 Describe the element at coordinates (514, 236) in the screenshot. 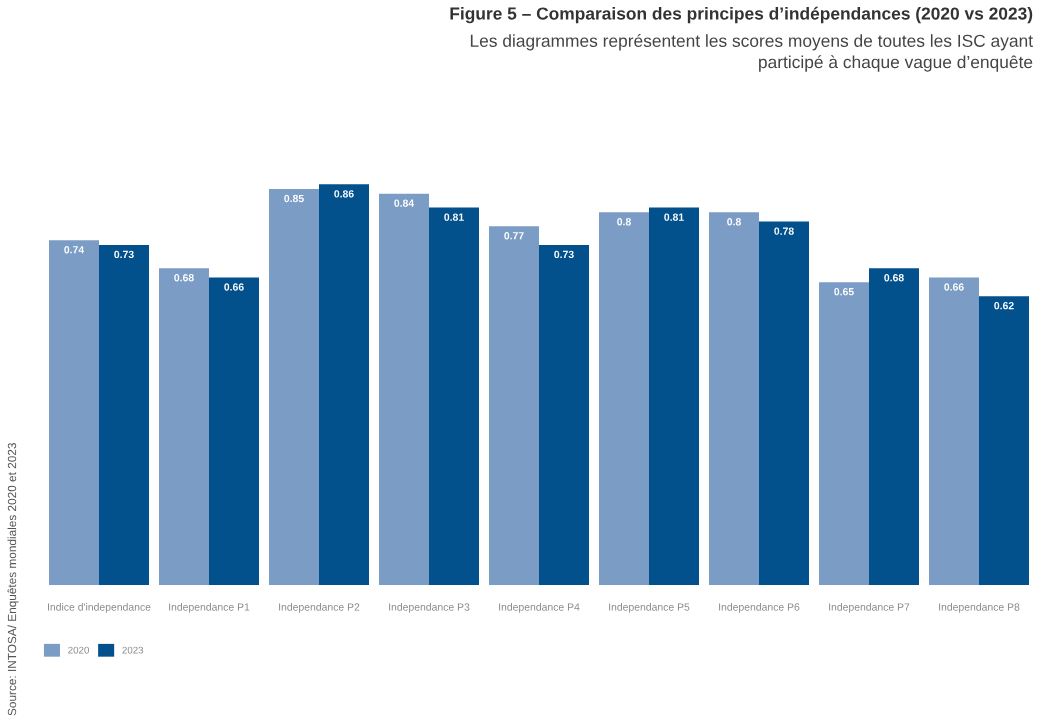

I see `data-label: 0.77` at that location.